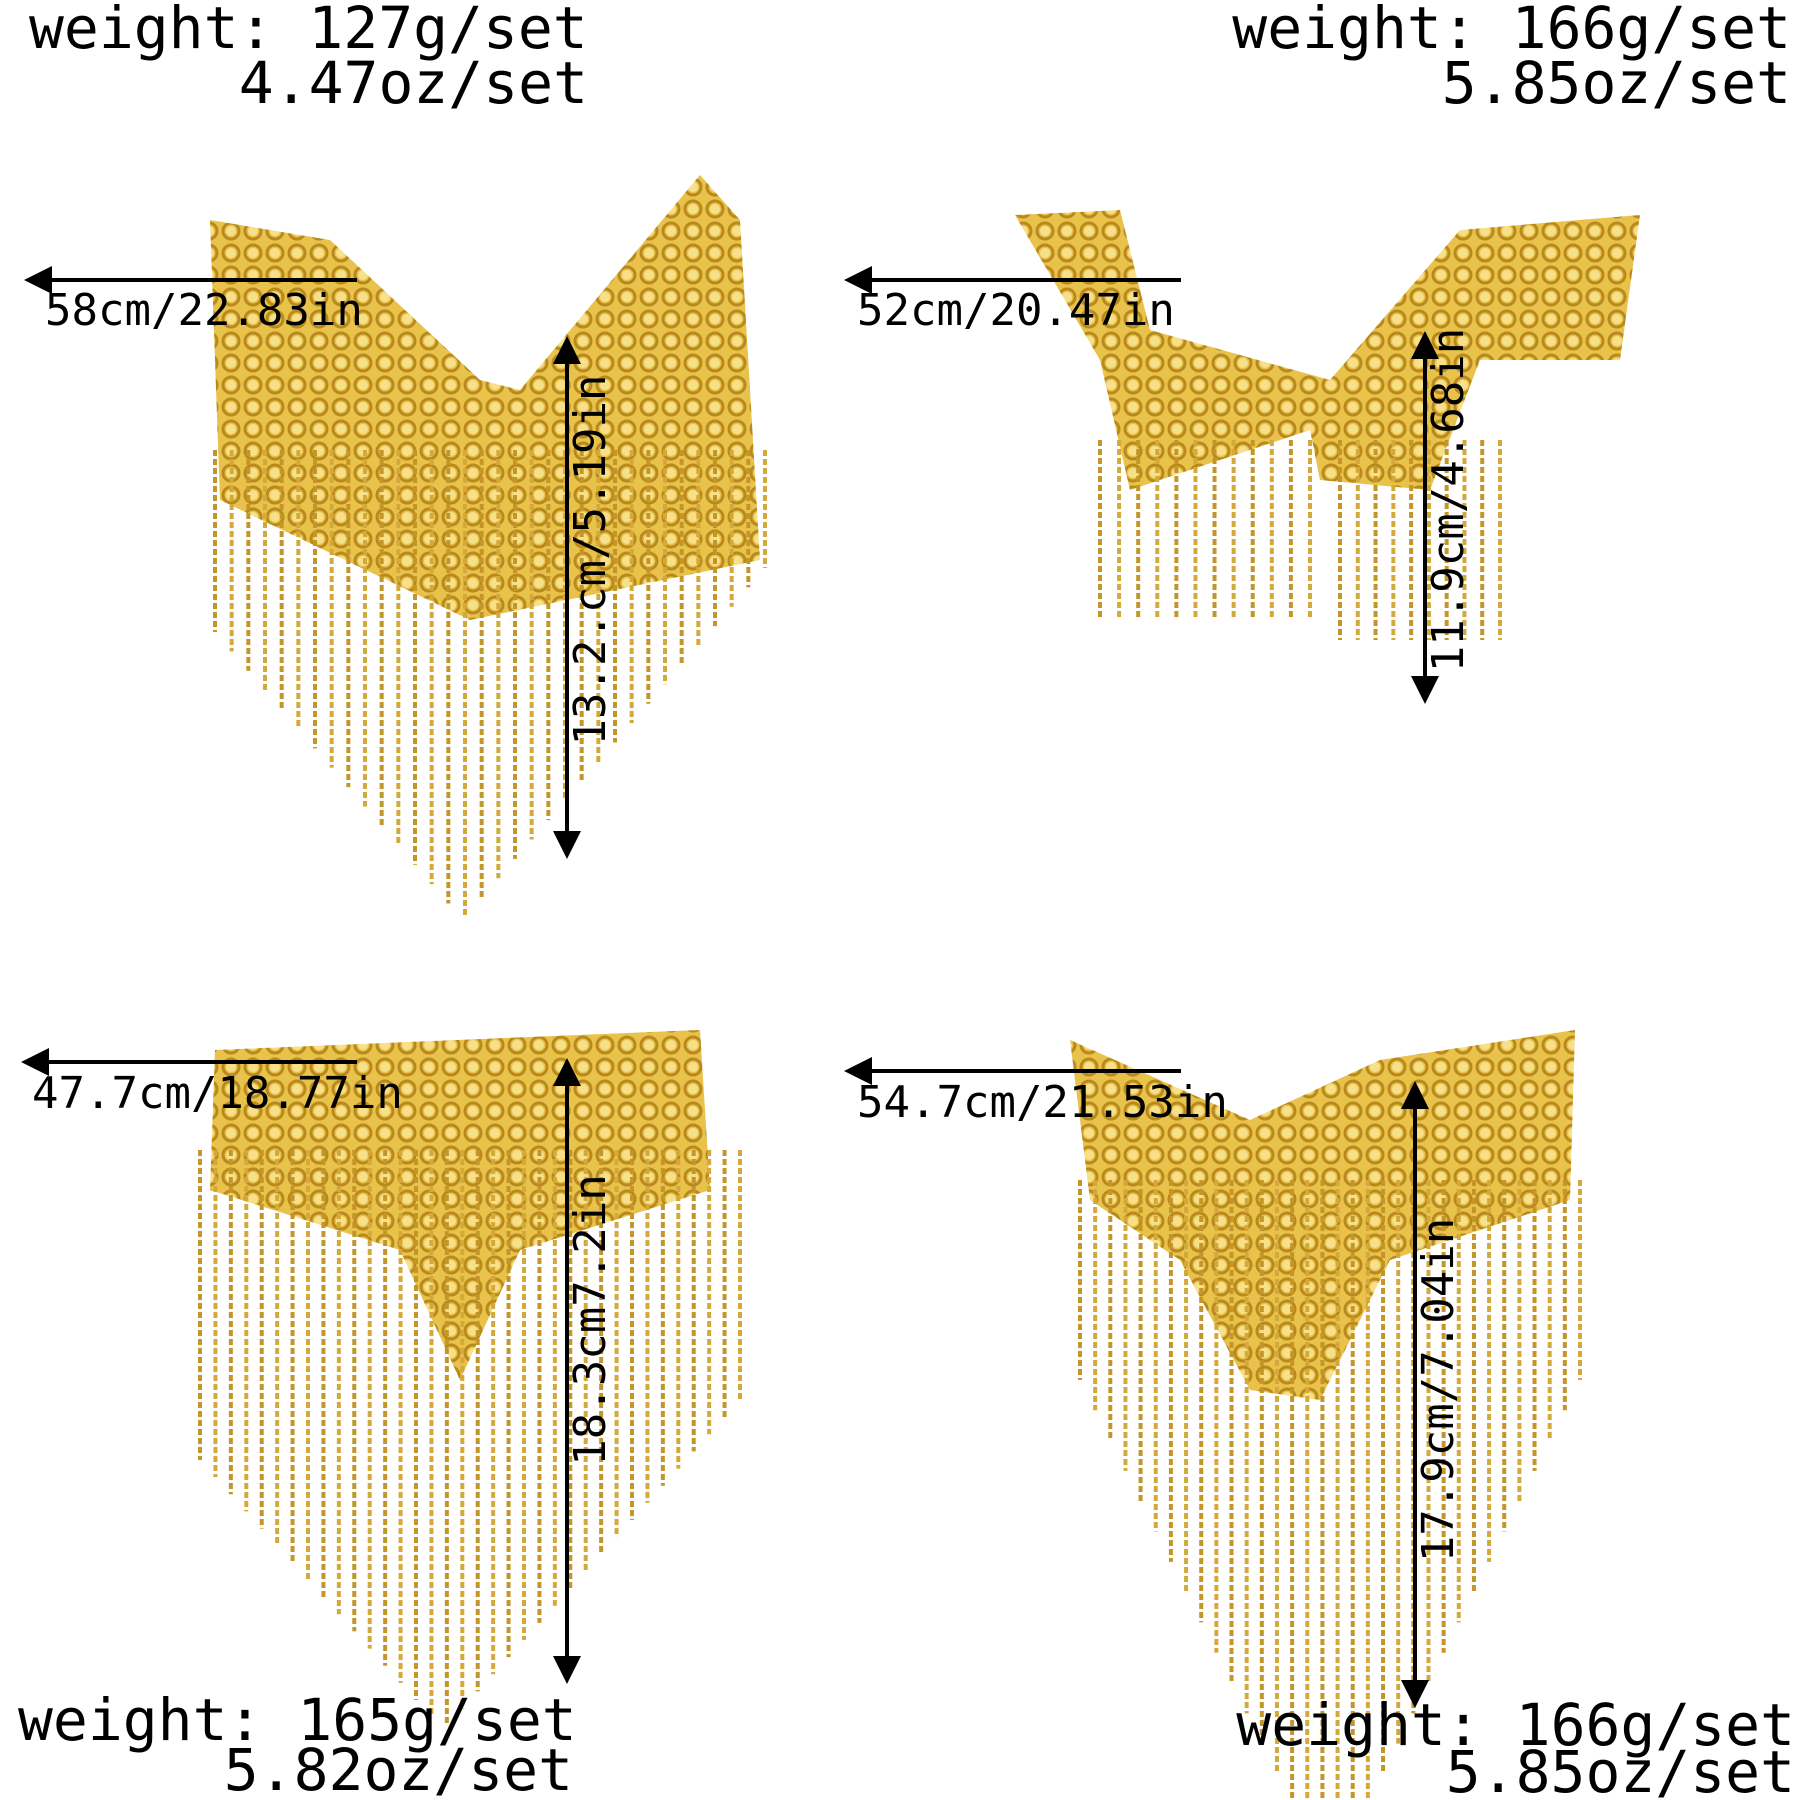 Image resolution: width=1800 pixels, height=1800 pixels. Describe the element at coordinates (590, 1319) in the screenshot. I see `height-label: 18.3cm7.2in` at that location.